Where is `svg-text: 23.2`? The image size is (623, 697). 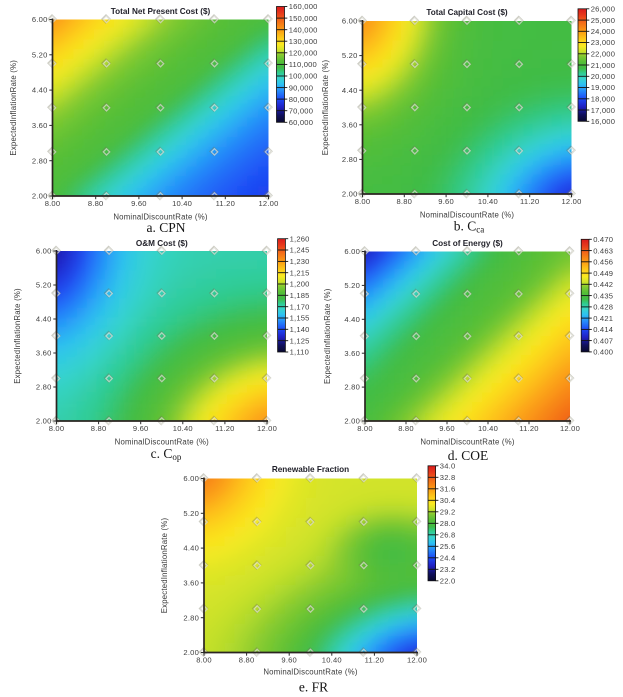
svg-text: 23.2 is located at coordinates (448, 569).